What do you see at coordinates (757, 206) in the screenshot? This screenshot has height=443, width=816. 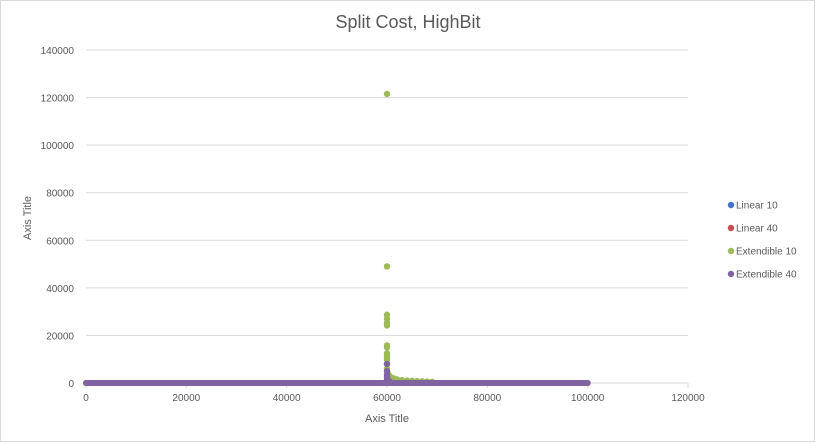 I see `legend-label: Linear 10` at bounding box center [757, 206].